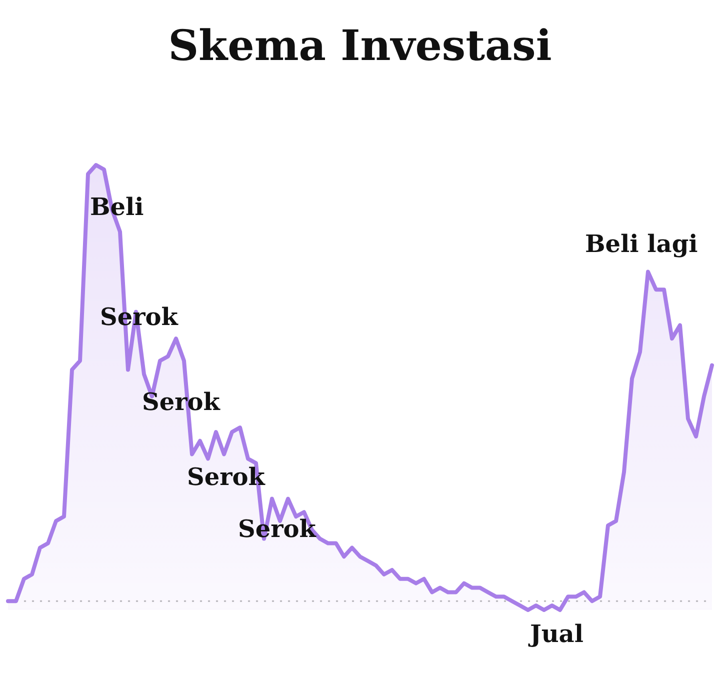 This screenshot has width=720, height=686. I want to click on text: Jual, so click(556, 633).